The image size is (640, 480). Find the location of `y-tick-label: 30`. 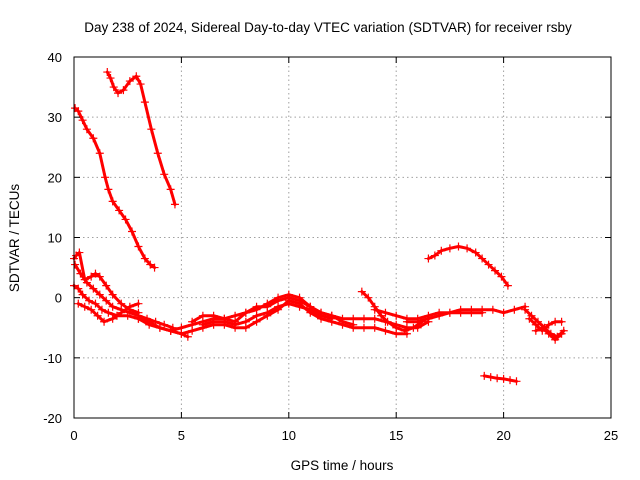

y-tick-label: 30 is located at coordinates (55, 117).